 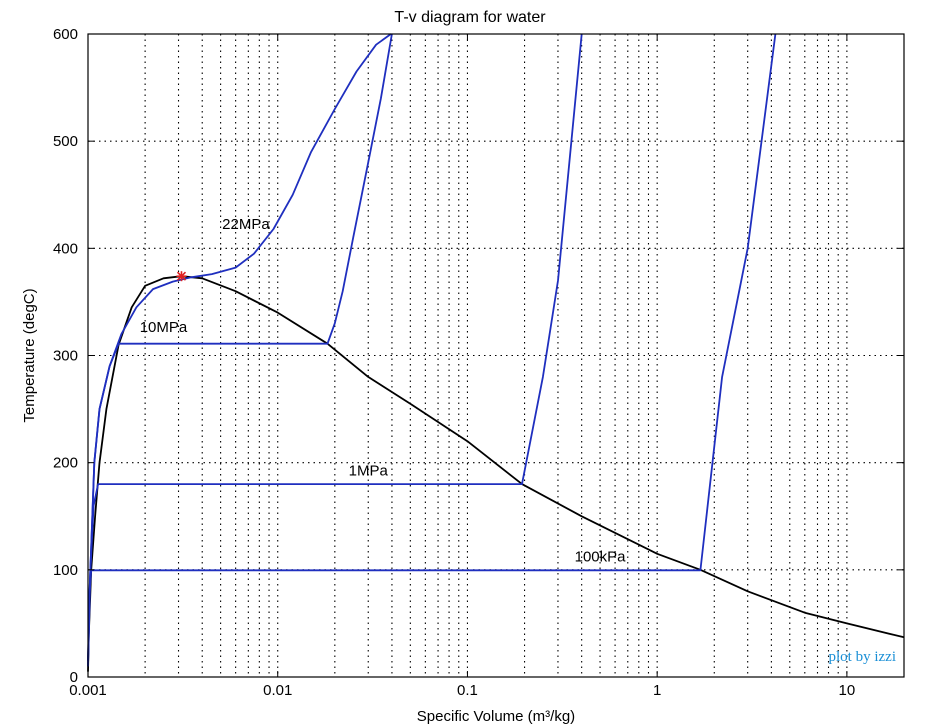 I want to click on isobar-label: 10MPa, so click(x=164, y=327).